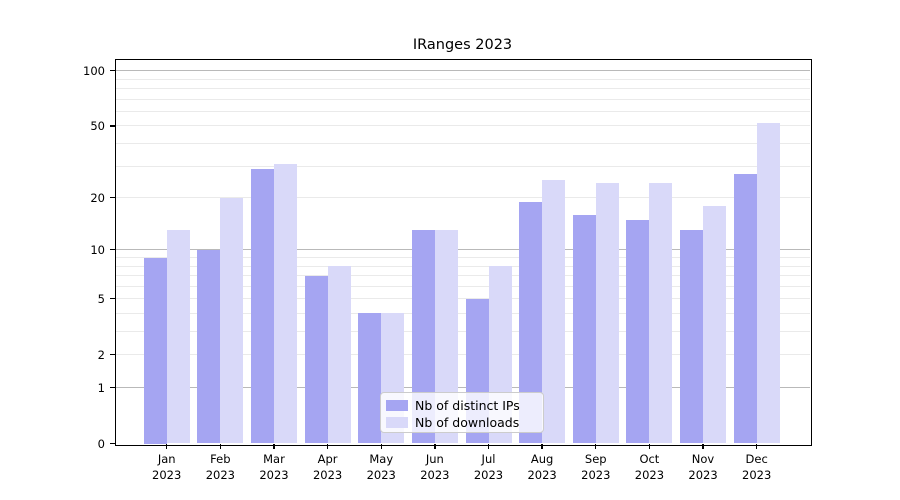 The image size is (900, 500). Describe the element at coordinates (584, 329) in the screenshot. I see `bar-distinct-ips-sep` at that location.